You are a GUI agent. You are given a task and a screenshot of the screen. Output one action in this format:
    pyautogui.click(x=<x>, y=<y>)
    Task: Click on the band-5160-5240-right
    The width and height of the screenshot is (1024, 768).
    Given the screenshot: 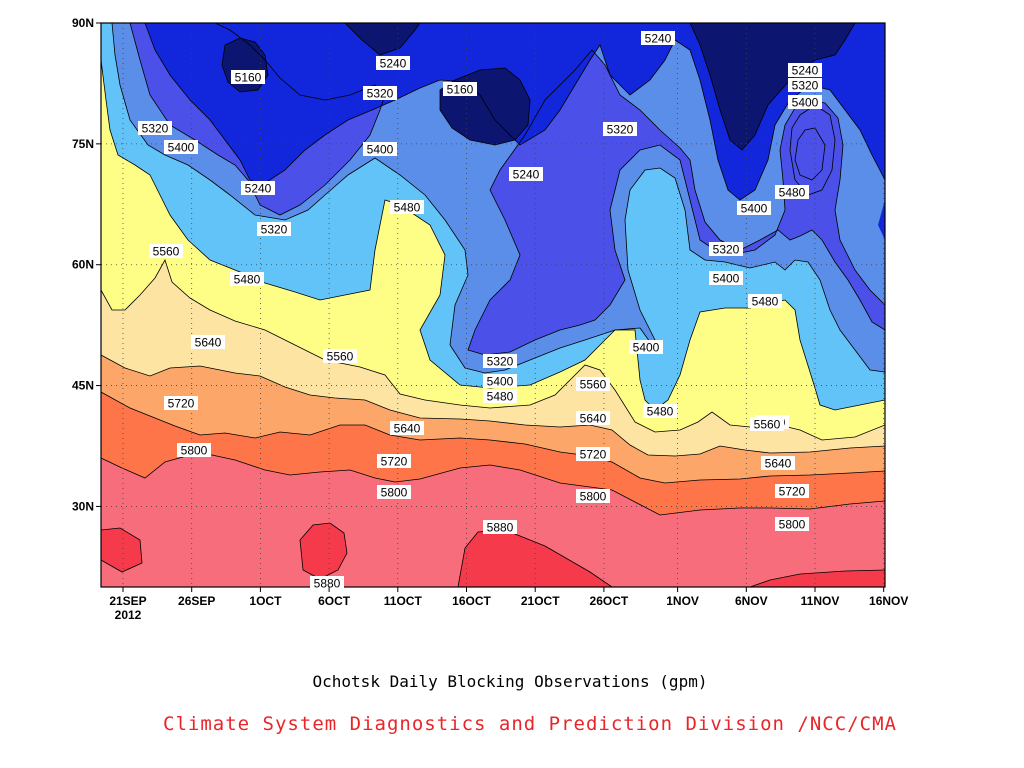 What is the action you would take?
    pyautogui.click(x=881, y=210)
    